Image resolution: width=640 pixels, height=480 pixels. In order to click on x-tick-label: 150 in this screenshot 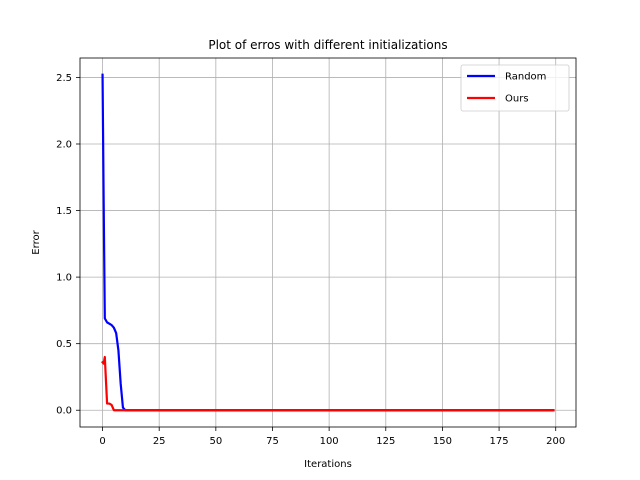, I will do `click(442, 441)`.